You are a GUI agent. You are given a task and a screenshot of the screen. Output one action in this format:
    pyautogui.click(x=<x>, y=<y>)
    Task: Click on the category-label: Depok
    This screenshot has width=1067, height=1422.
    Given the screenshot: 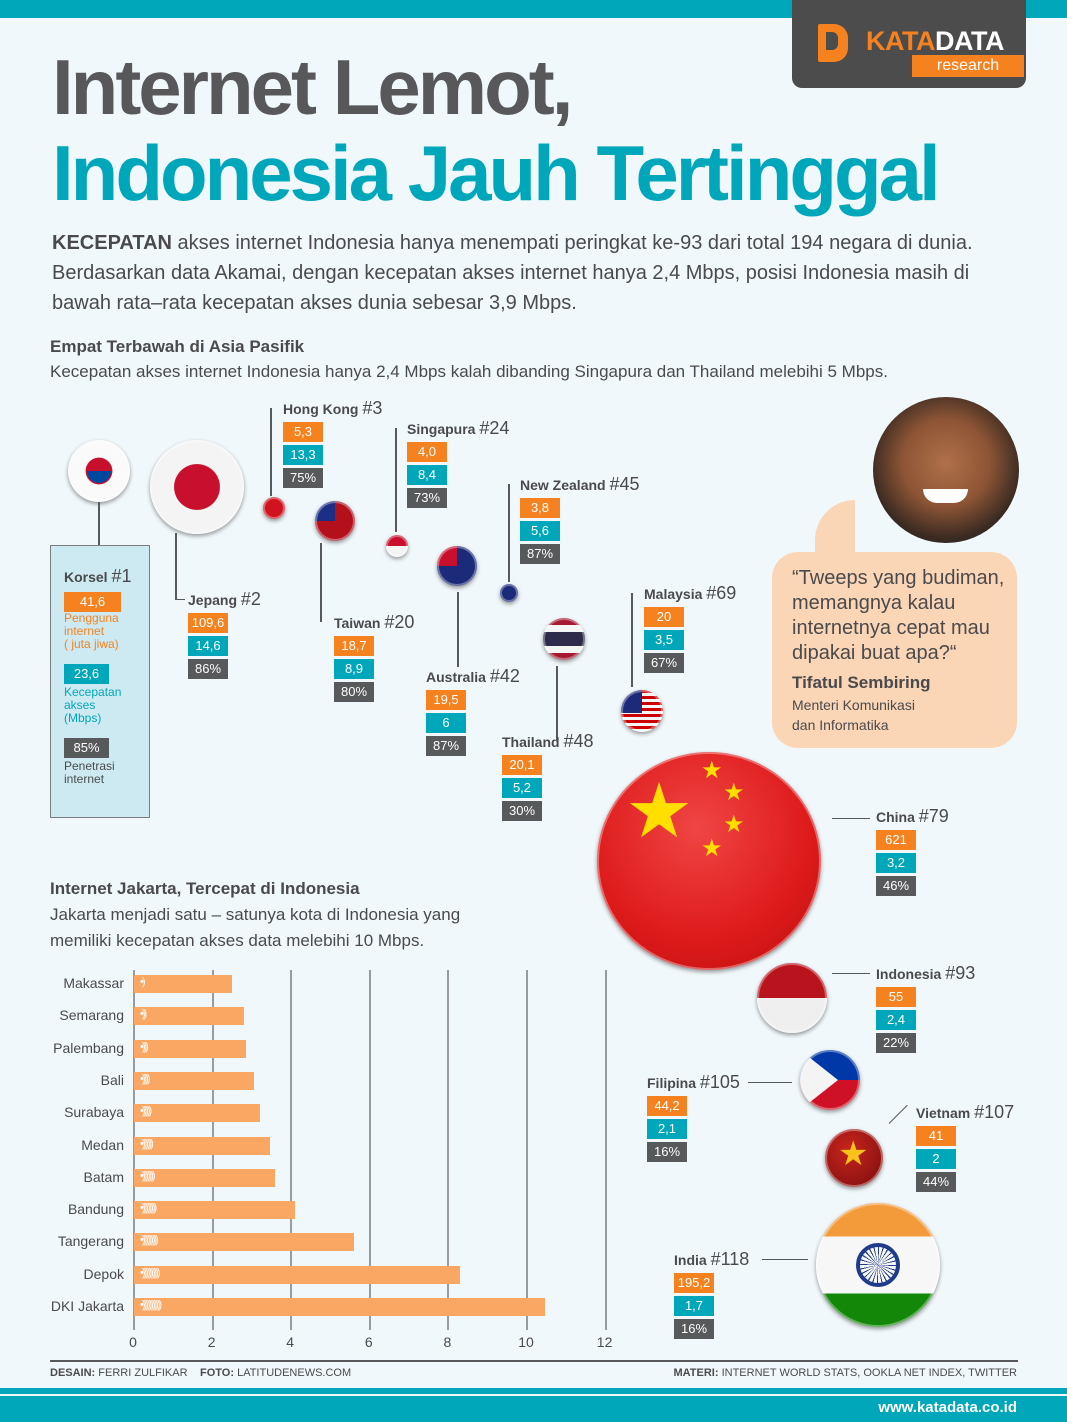 What is the action you would take?
    pyautogui.click(x=103, y=1273)
    